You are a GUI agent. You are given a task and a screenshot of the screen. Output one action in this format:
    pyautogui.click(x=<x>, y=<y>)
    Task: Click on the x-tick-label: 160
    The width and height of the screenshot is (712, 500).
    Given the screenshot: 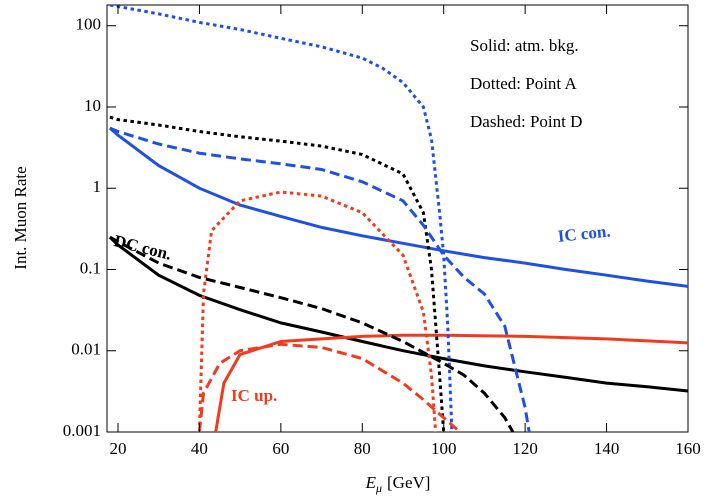 What is the action you would take?
    pyautogui.click(x=688, y=448)
    